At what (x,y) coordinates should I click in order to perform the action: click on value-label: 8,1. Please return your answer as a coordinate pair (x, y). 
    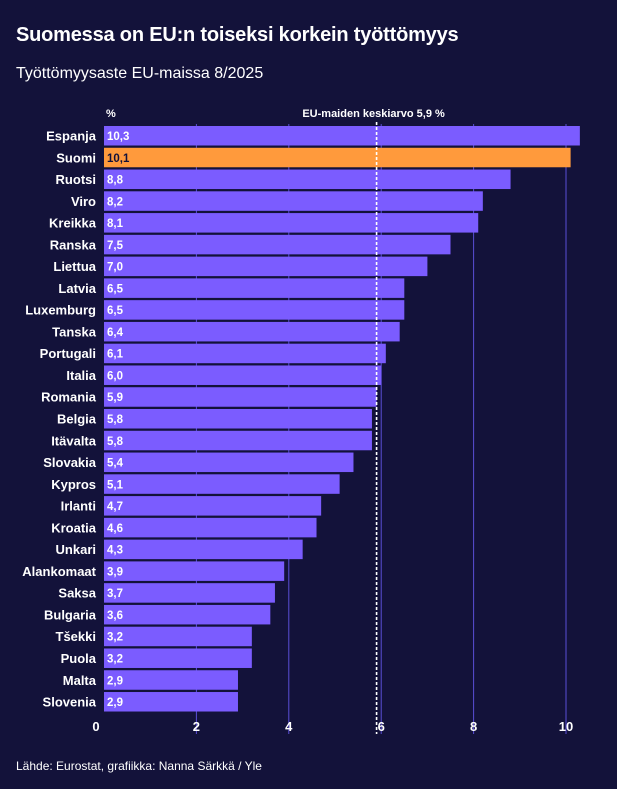
    Looking at the image, I should click on (115, 224).